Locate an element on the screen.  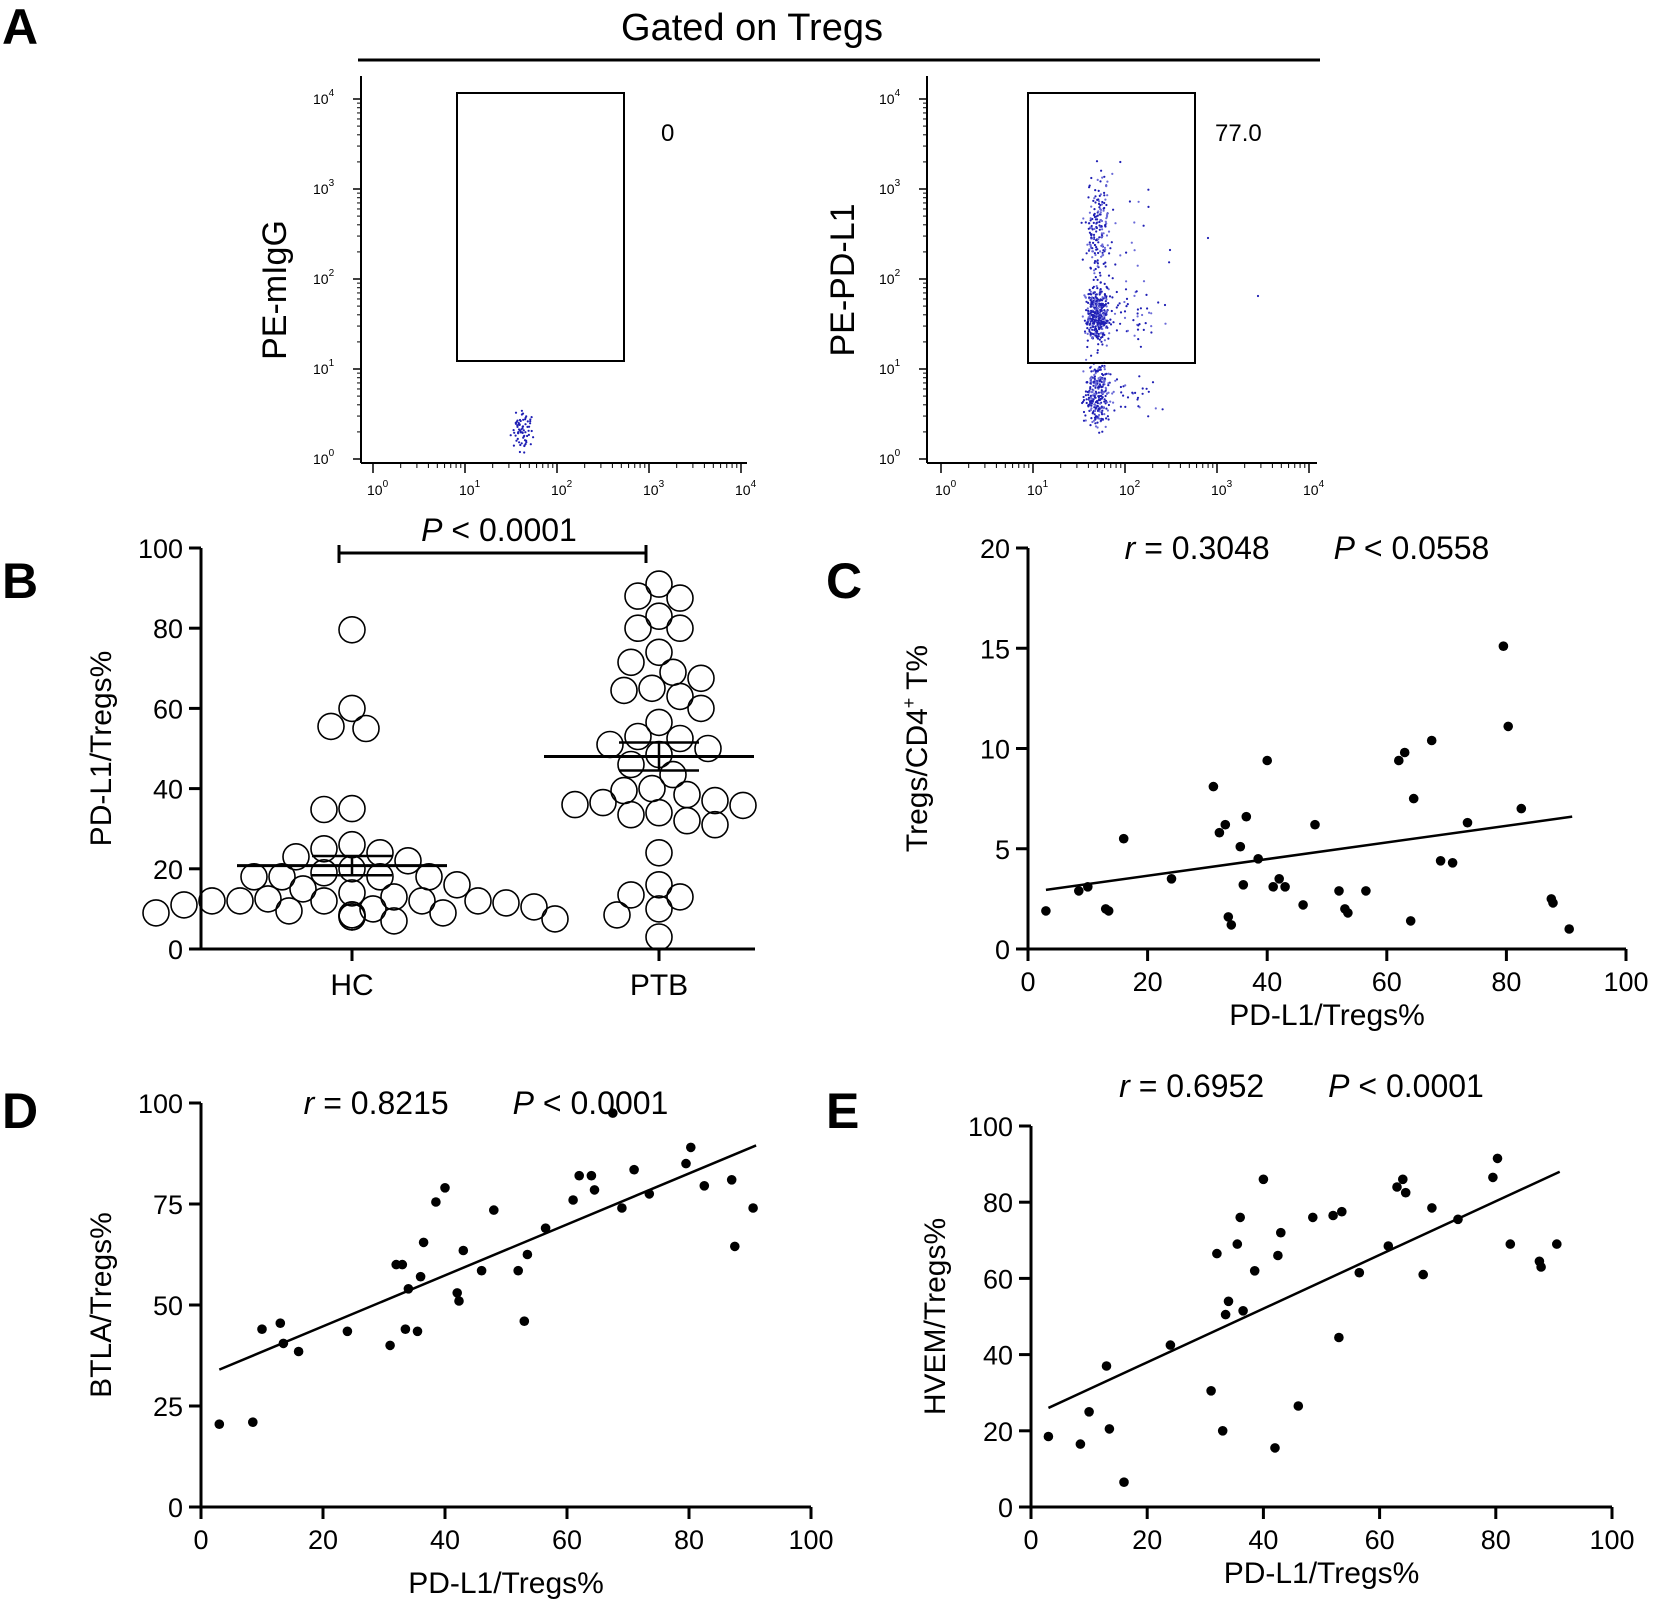
y-tick-label: 50 is located at coordinates (168, 1306).